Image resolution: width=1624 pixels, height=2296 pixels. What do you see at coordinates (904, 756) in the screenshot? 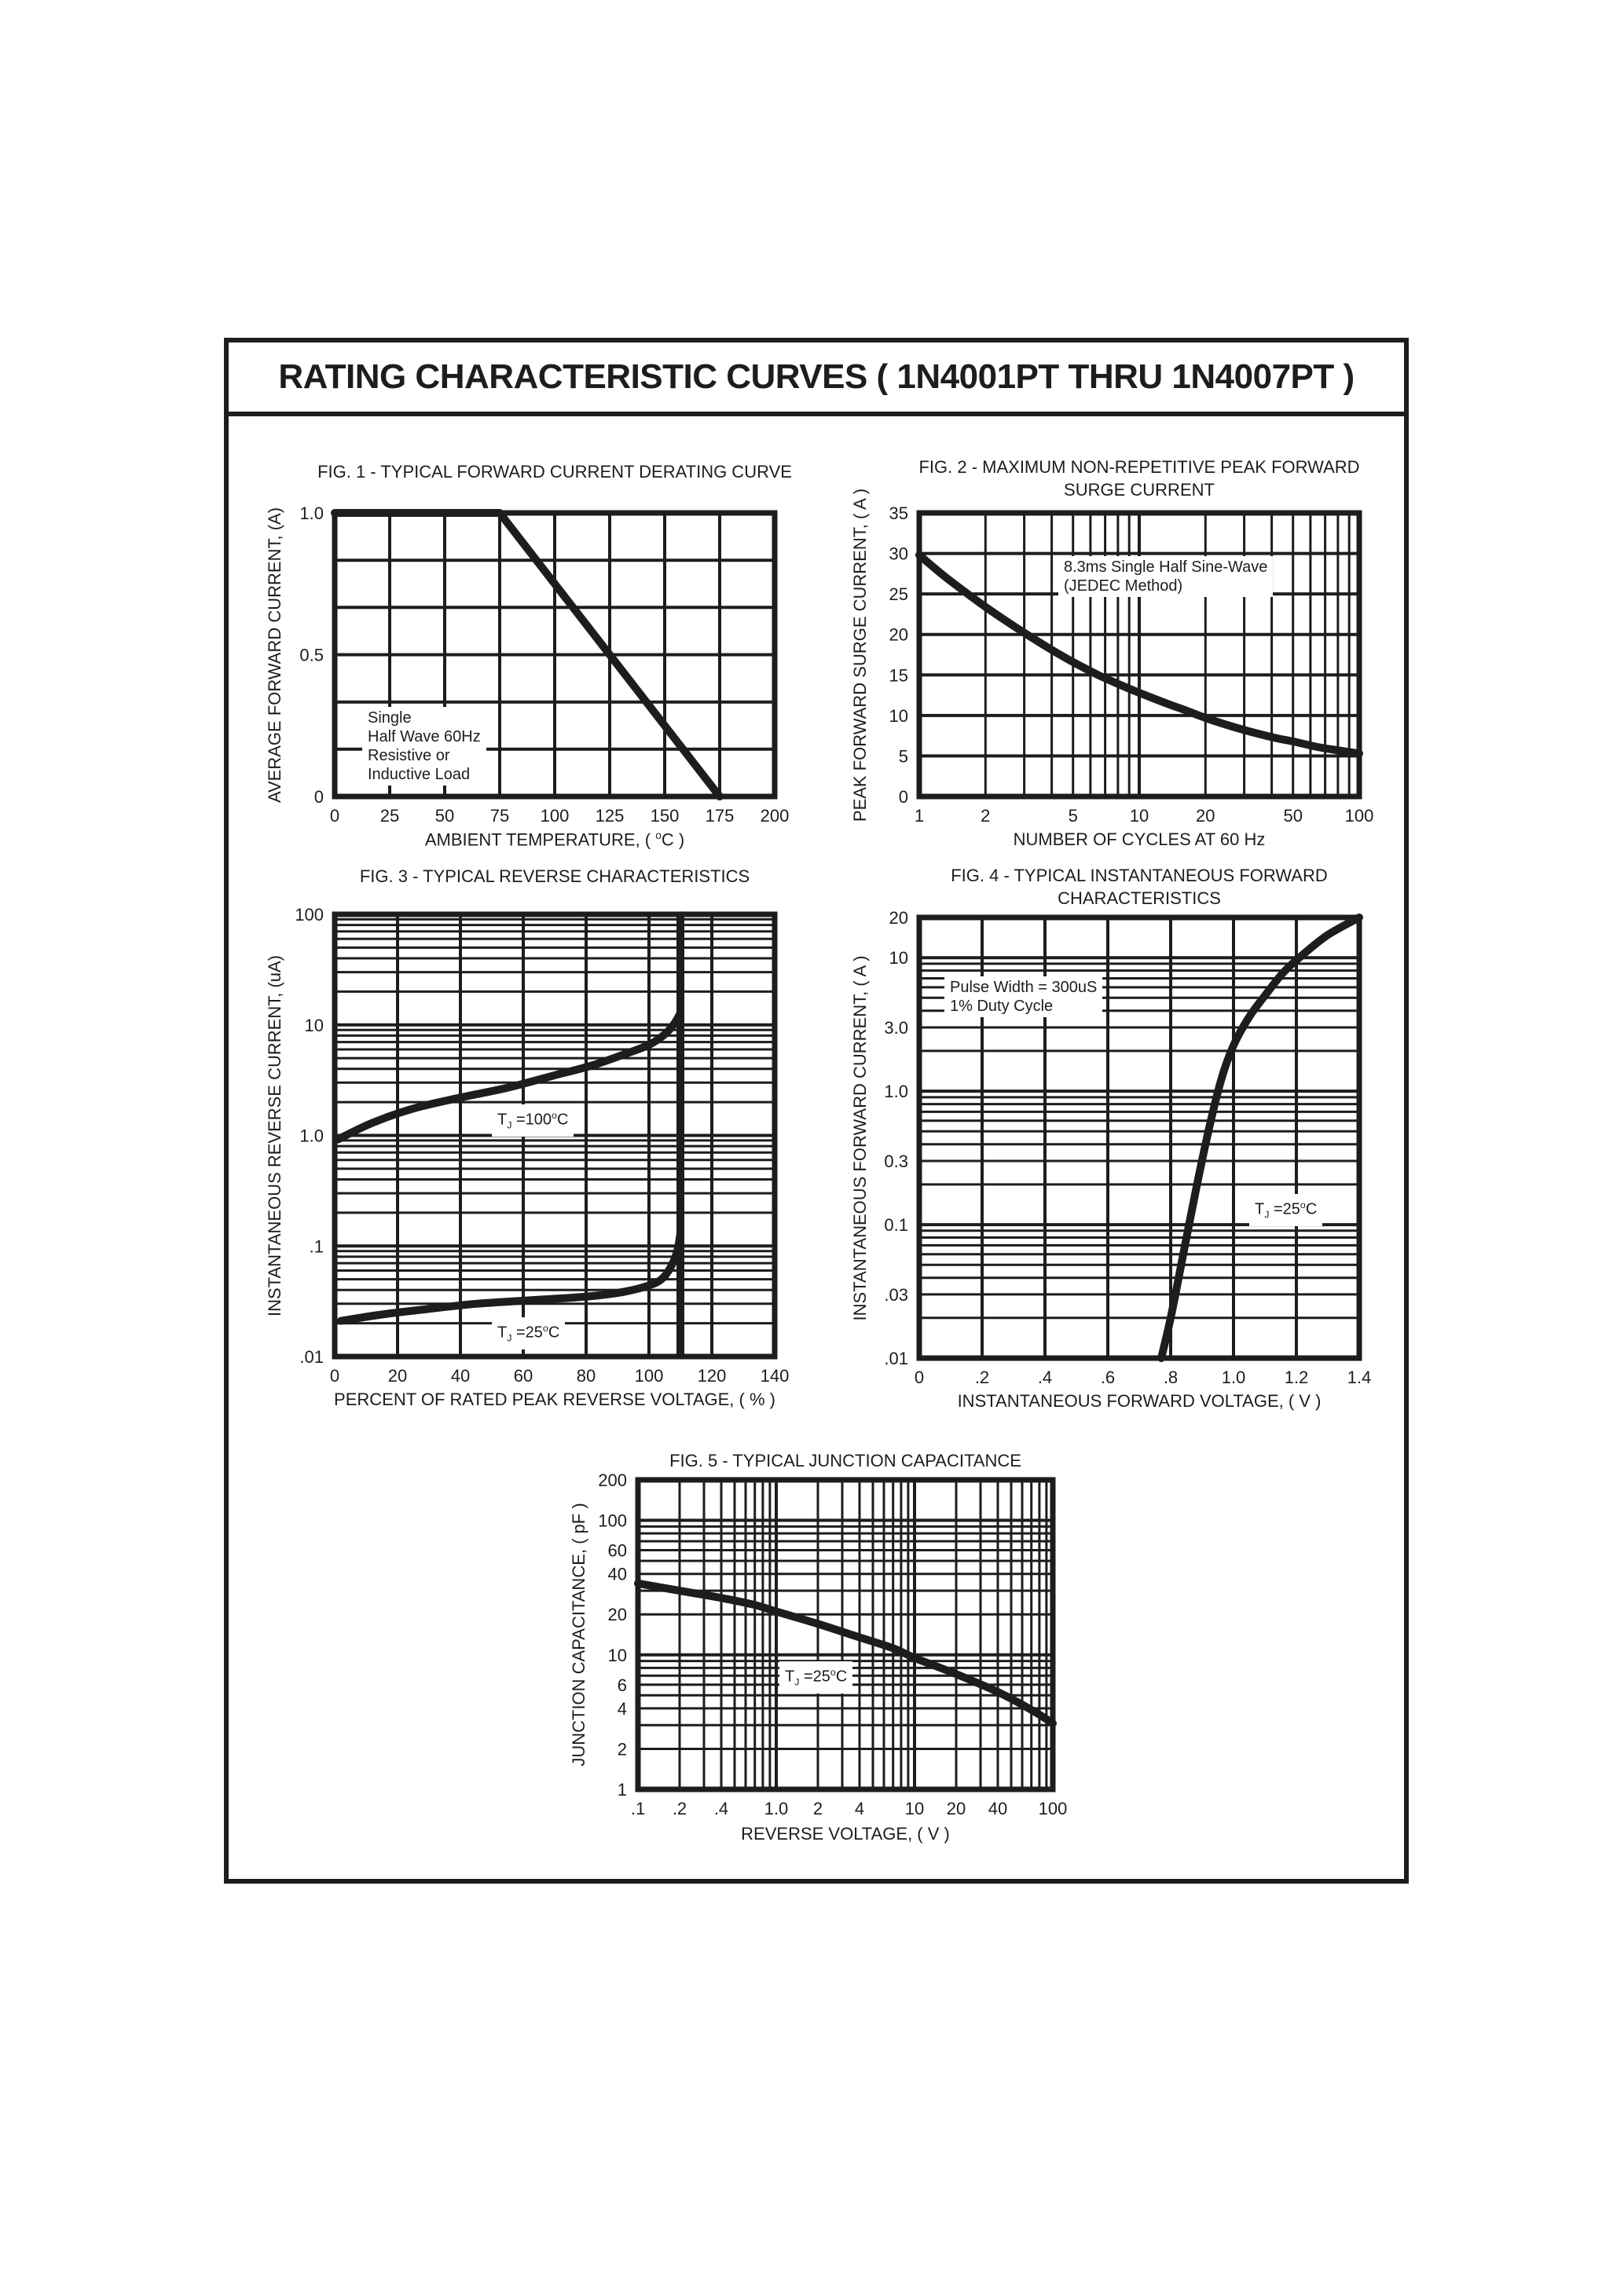
I see `y-tick-label: 5` at bounding box center [904, 756].